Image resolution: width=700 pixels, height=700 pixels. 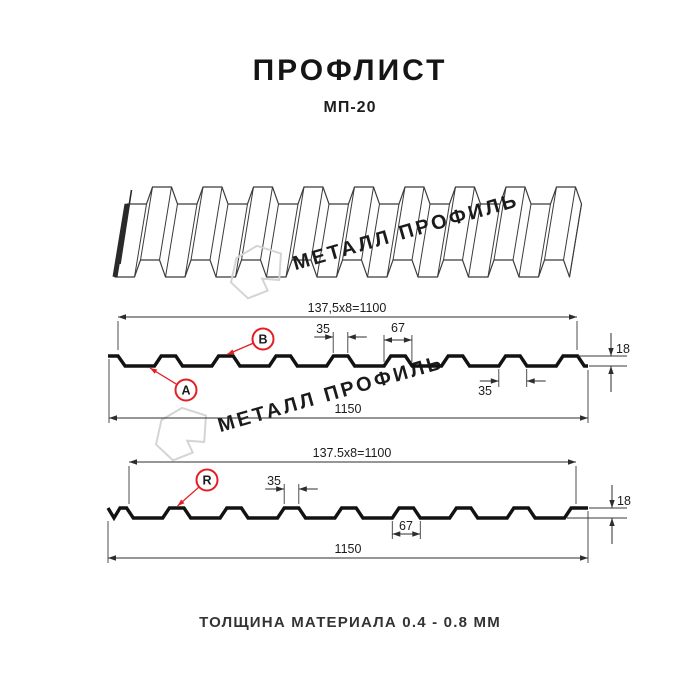 I want to click on profile-outline-top, so click(x=348, y=361).